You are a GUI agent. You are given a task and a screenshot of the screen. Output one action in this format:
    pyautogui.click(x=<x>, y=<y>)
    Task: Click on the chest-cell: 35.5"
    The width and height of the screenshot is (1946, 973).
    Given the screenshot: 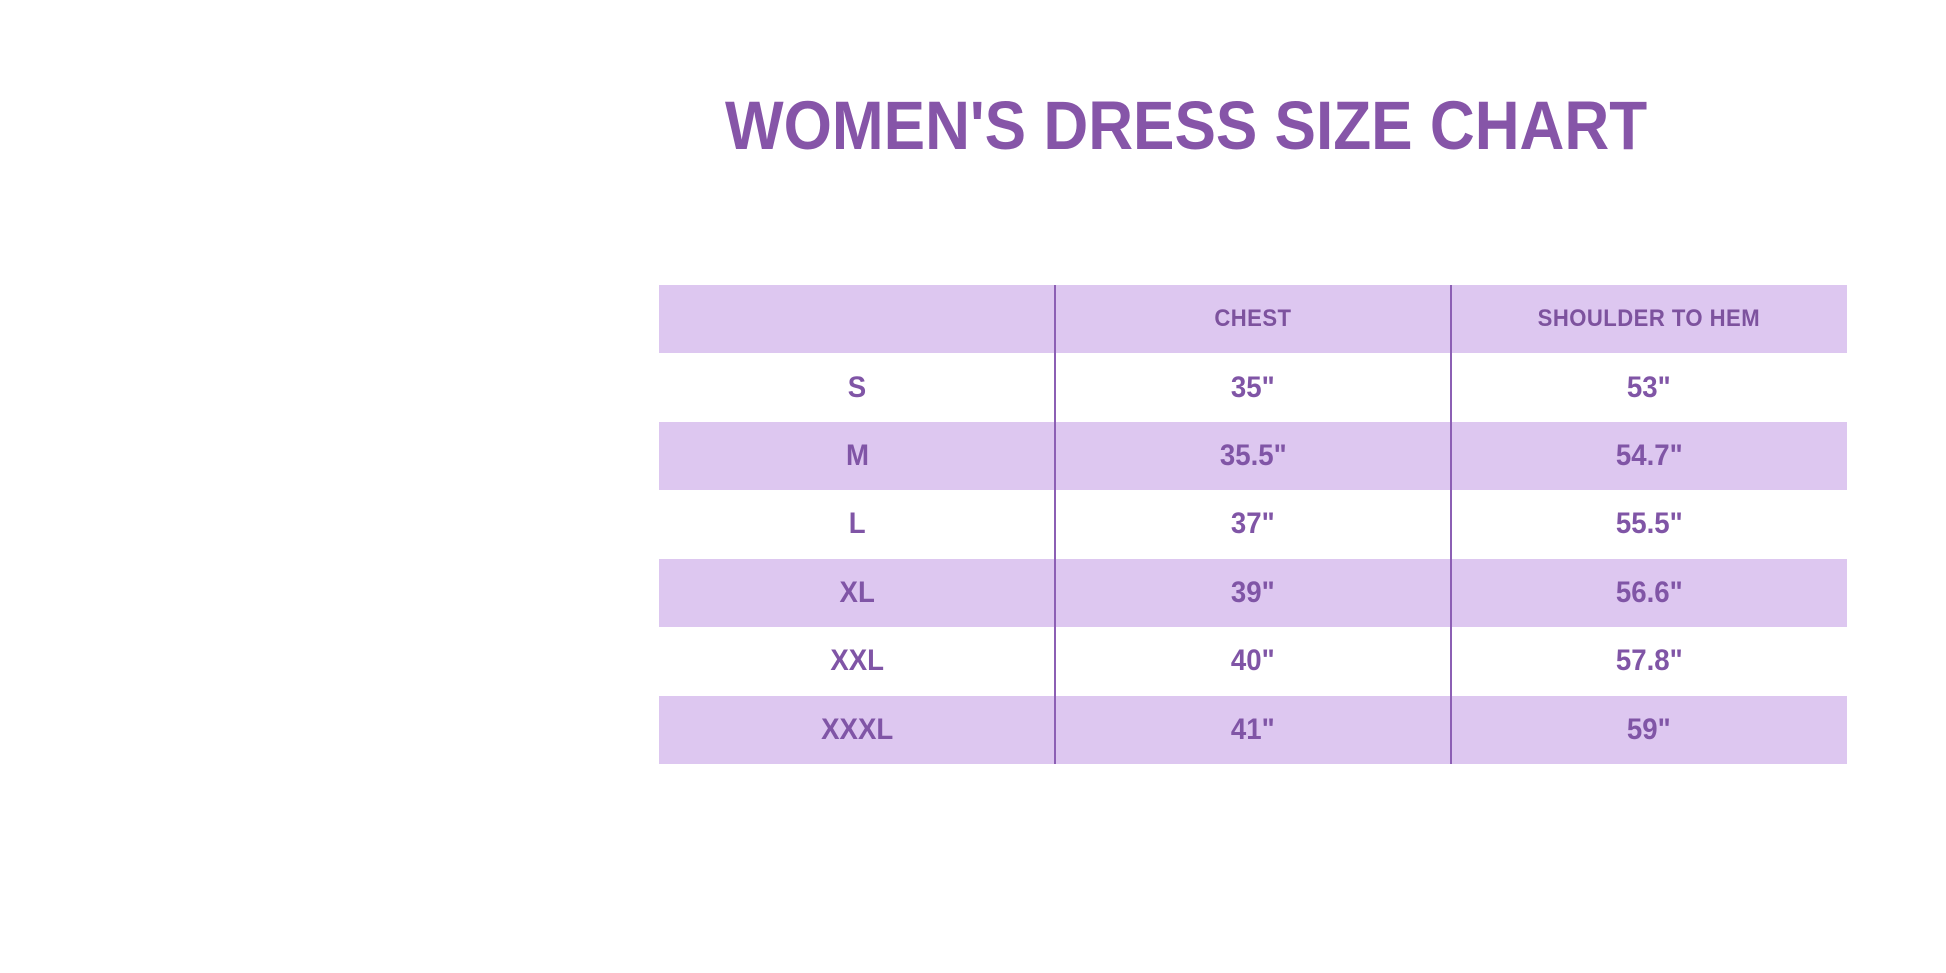 What is the action you would take?
    pyautogui.click(x=1253, y=456)
    